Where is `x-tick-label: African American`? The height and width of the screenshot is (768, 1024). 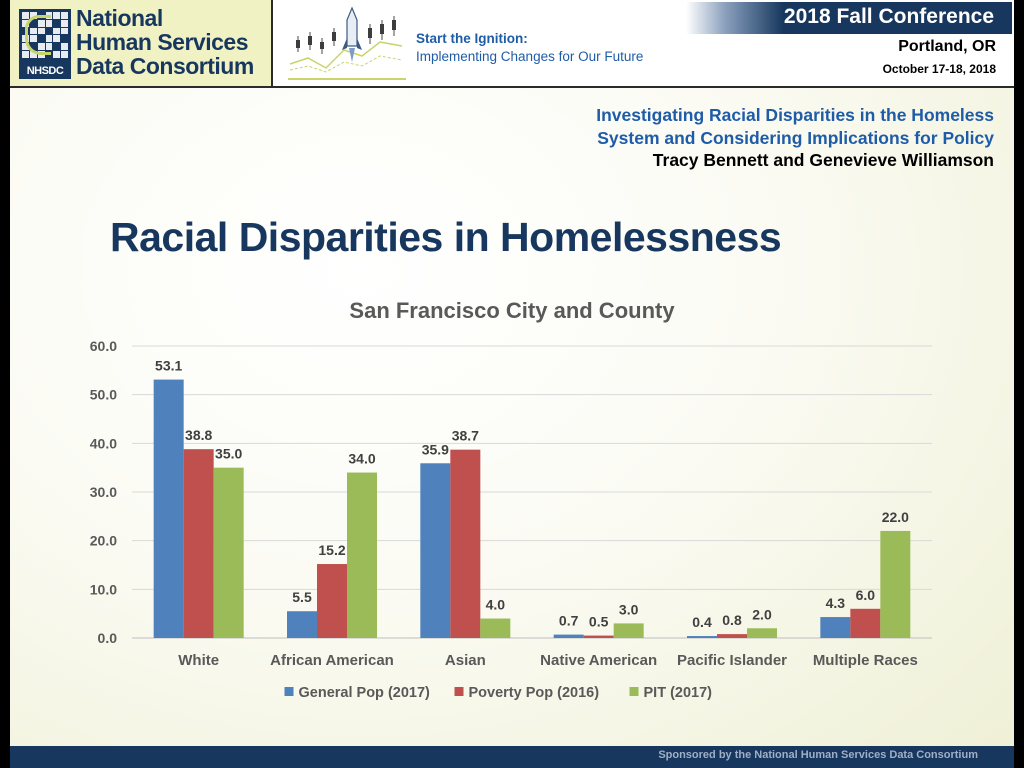 x-tick-label: African American is located at coordinates (332, 660).